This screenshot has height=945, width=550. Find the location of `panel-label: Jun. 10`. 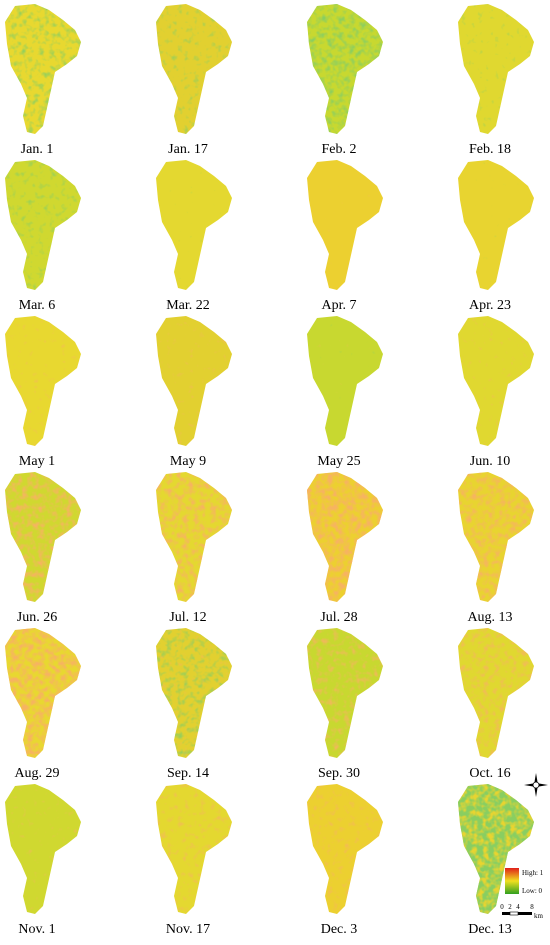

panel-label: Jun. 10 is located at coordinates (490, 461).